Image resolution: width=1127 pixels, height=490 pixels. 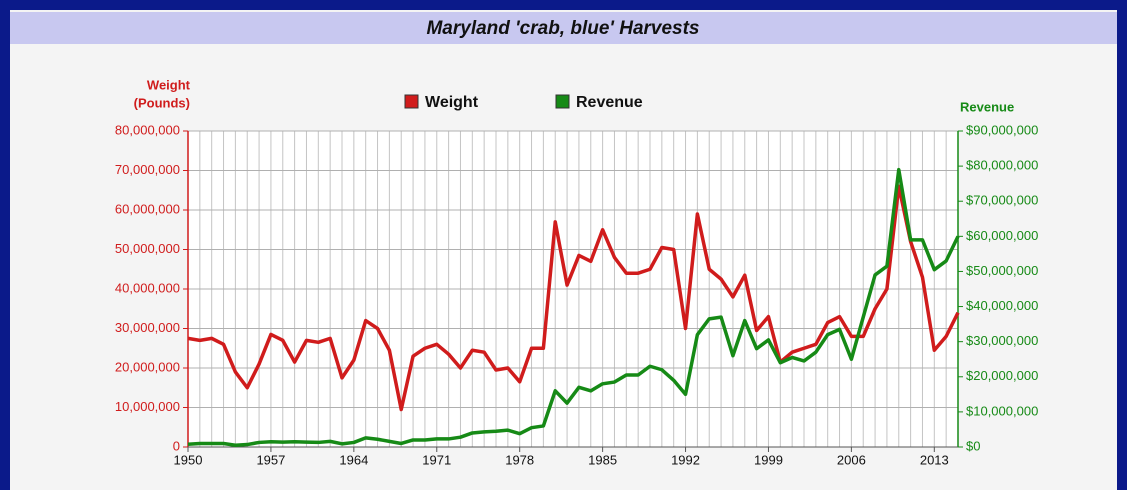 What do you see at coordinates (188, 459) in the screenshot?
I see `x-tick-label: 1950` at bounding box center [188, 459].